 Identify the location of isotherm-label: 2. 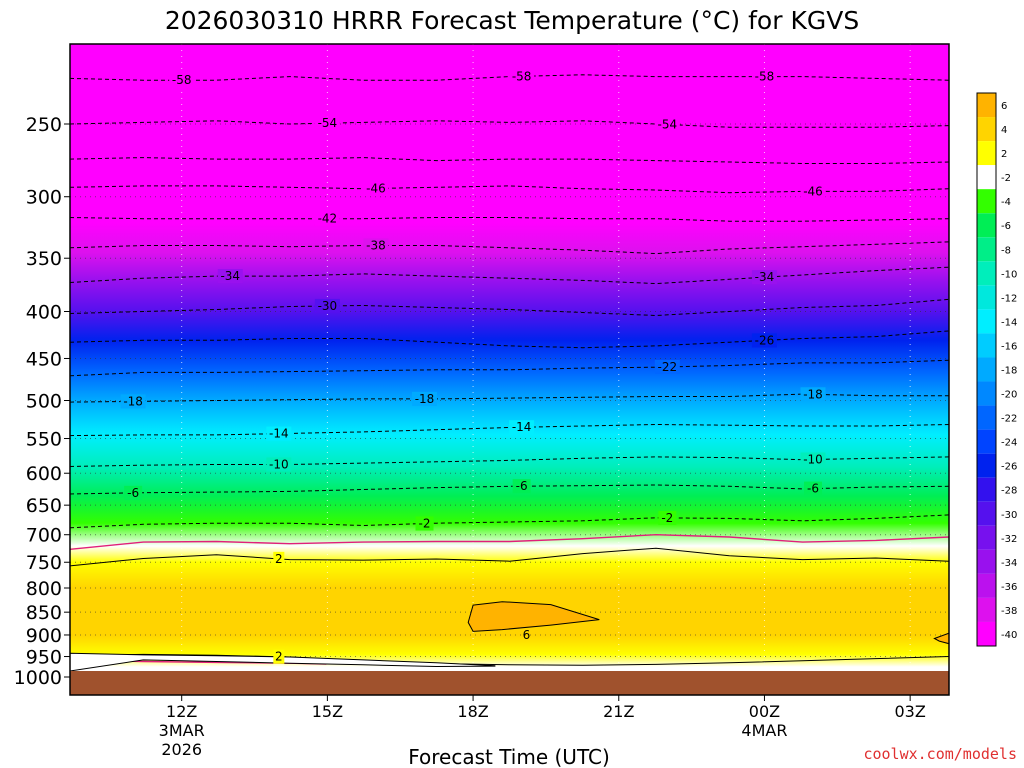
(279, 657).